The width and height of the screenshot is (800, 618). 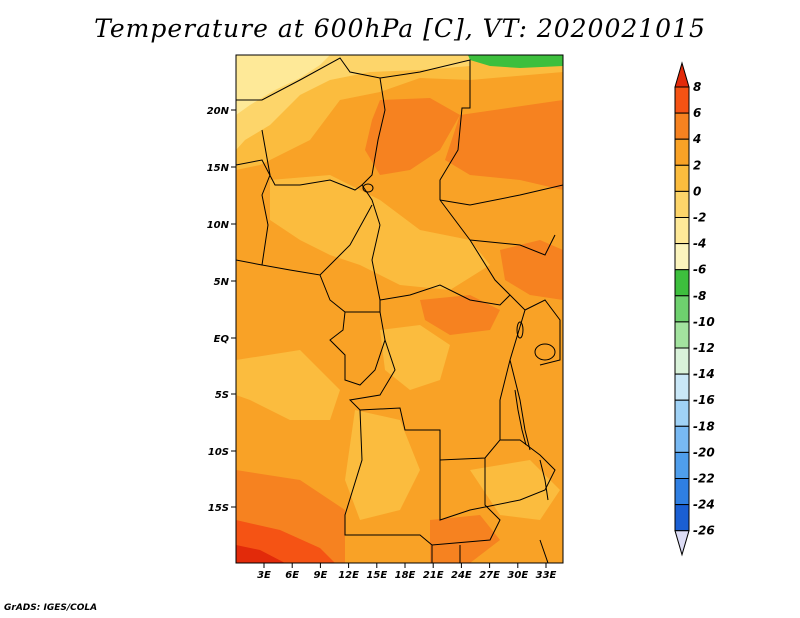 What do you see at coordinates (515, 61) in the screenshot?
I see `field-north-green` at bounding box center [515, 61].